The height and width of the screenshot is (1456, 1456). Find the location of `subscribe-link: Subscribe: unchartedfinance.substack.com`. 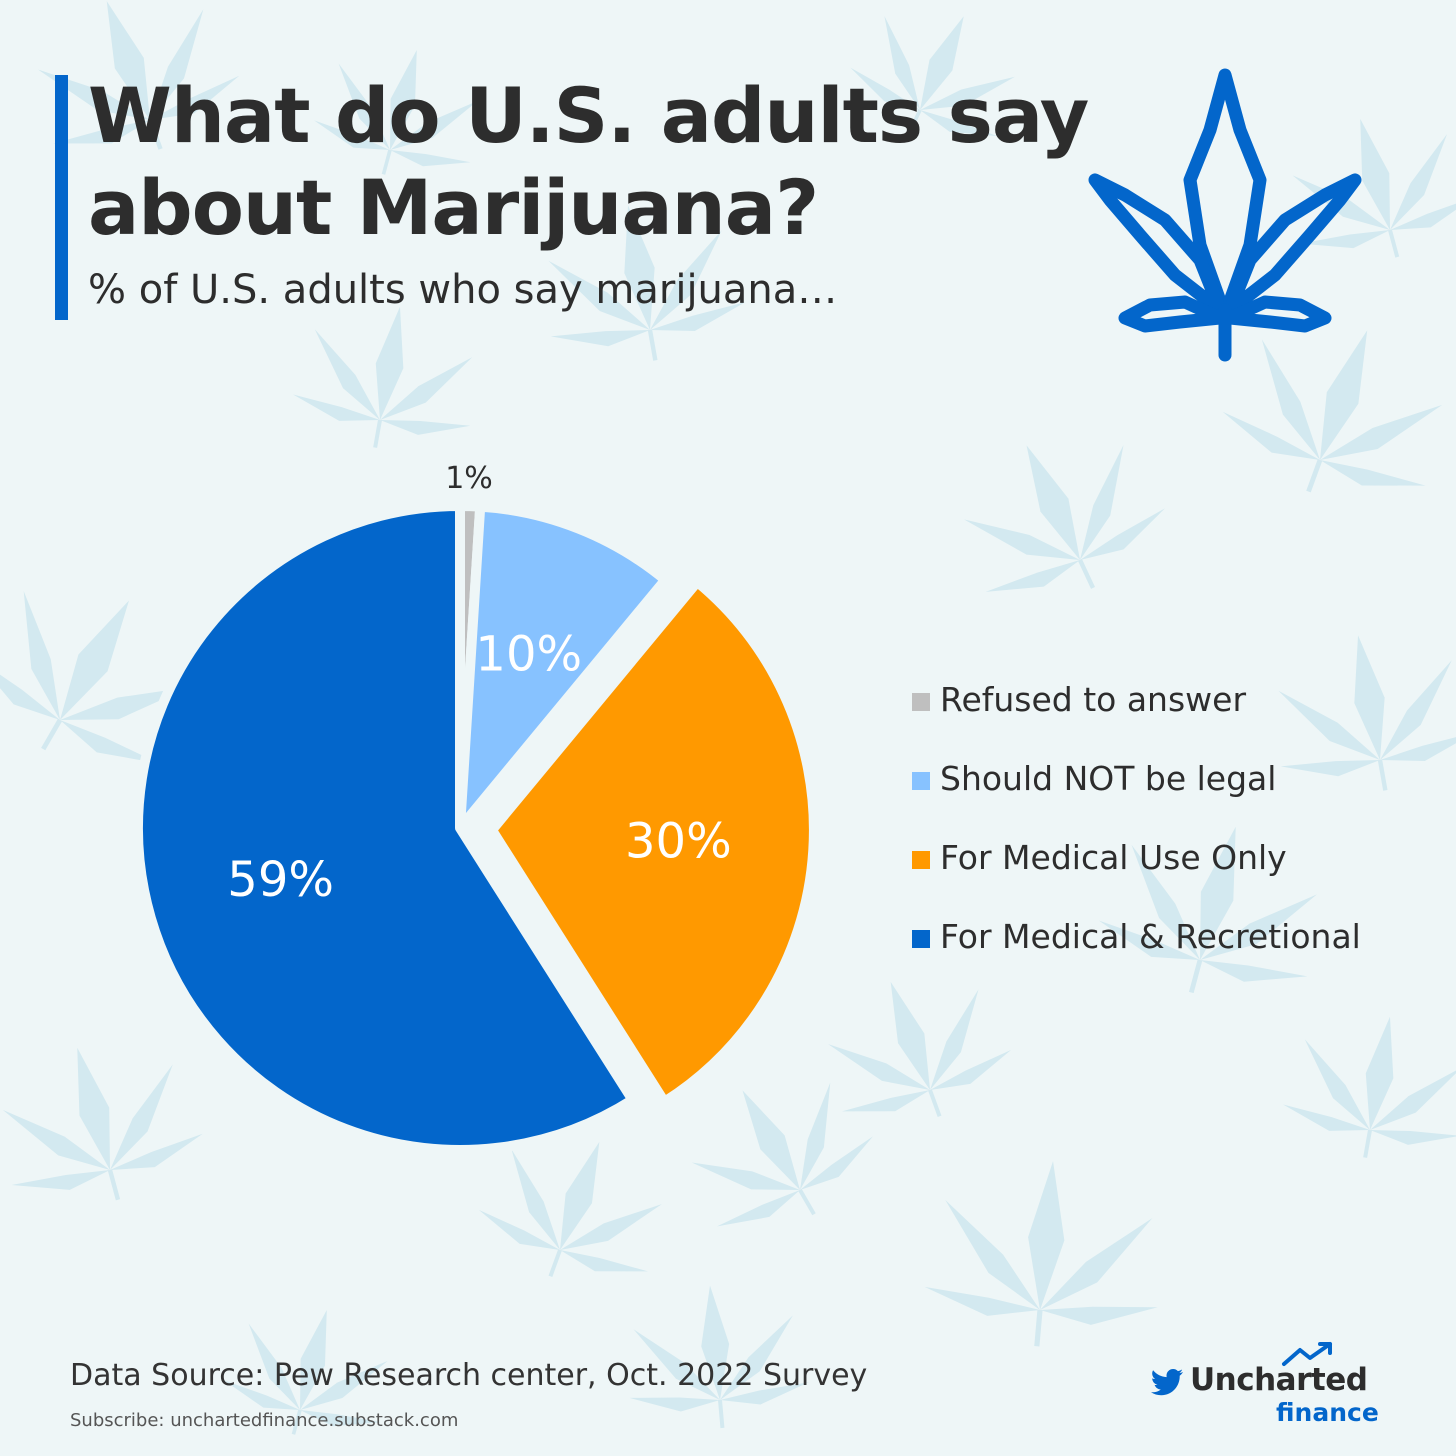

subscribe-link: Subscribe: unchartedfinance.substack.com is located at coordinates (264, 1420).